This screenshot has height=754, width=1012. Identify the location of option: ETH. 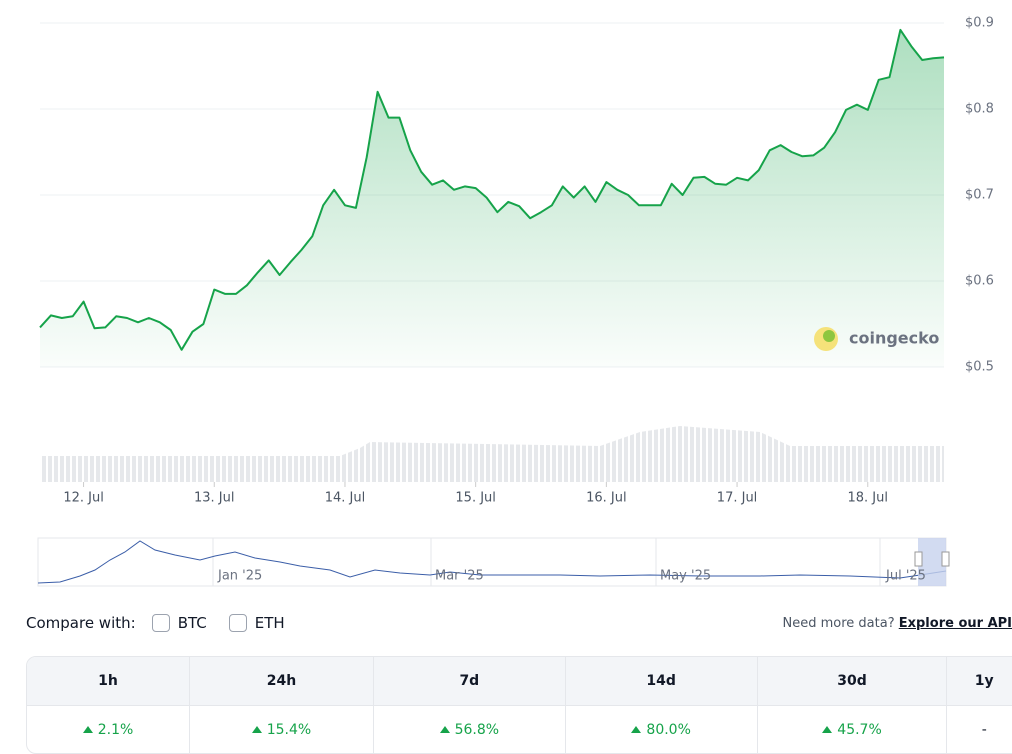
(270, 623).